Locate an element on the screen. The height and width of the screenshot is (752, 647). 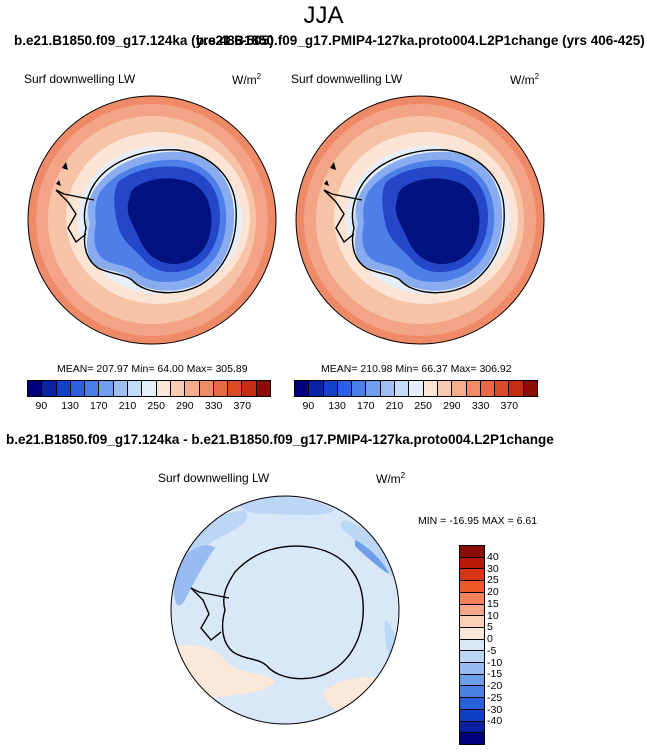
left-units-label: W/m2 is located at coordinates (247, 79).